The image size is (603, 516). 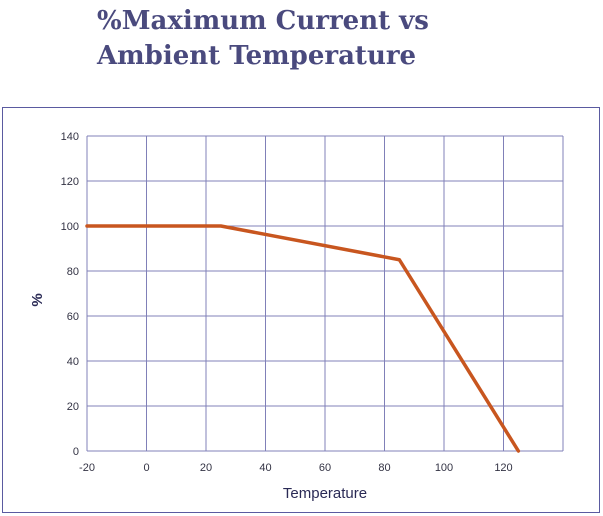 I want to click on y-tick-label: 80, so click(x=73, y=272).